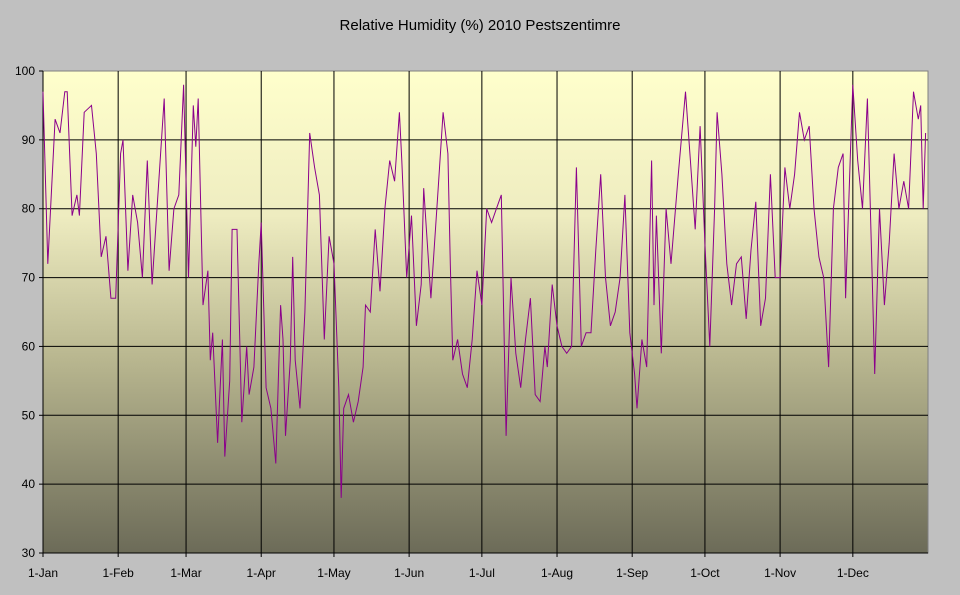  What do you see at coordinates (333, 573) in the screenshot?
I see `x-tick-label: 1-May` at bounding box center [333, 573].